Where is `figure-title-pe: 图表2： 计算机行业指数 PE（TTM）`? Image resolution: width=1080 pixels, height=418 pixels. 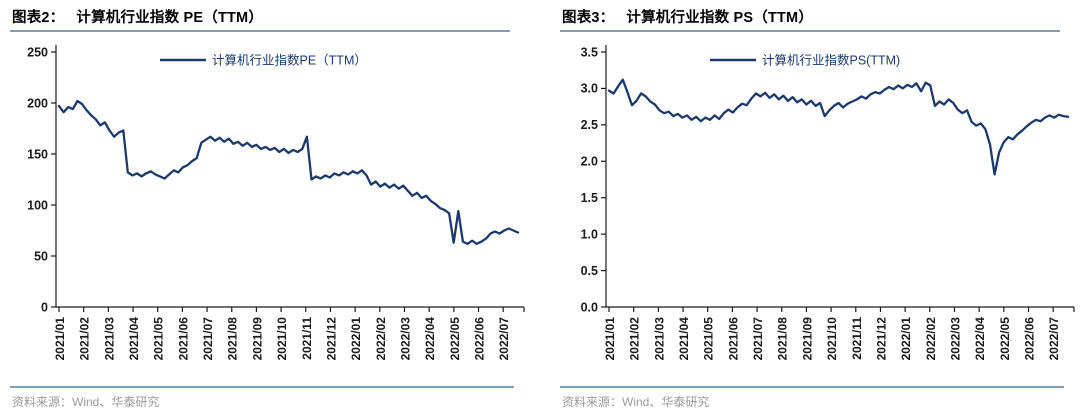 figure-title-pe: 图表2： 计算机行业指数 PE（TTM） is located at coordinates (270, 15).